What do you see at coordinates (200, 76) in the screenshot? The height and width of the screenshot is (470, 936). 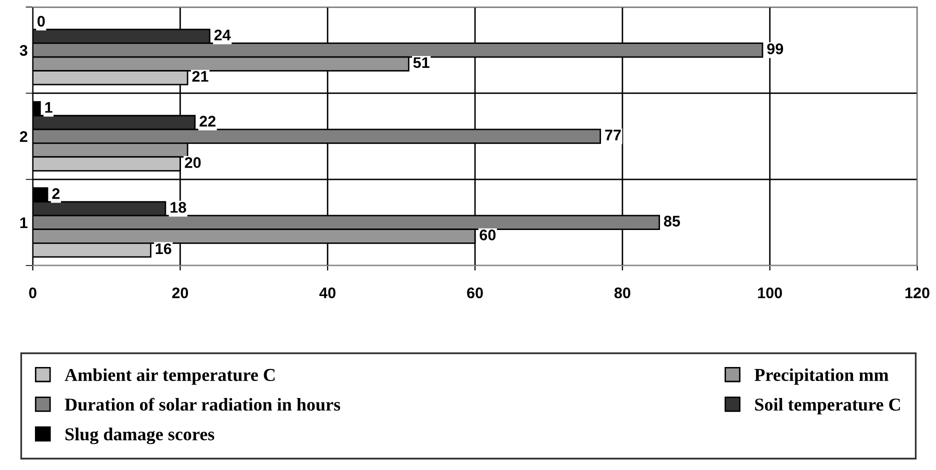 I see `data-label: 21` at bounding box center [200, 76].